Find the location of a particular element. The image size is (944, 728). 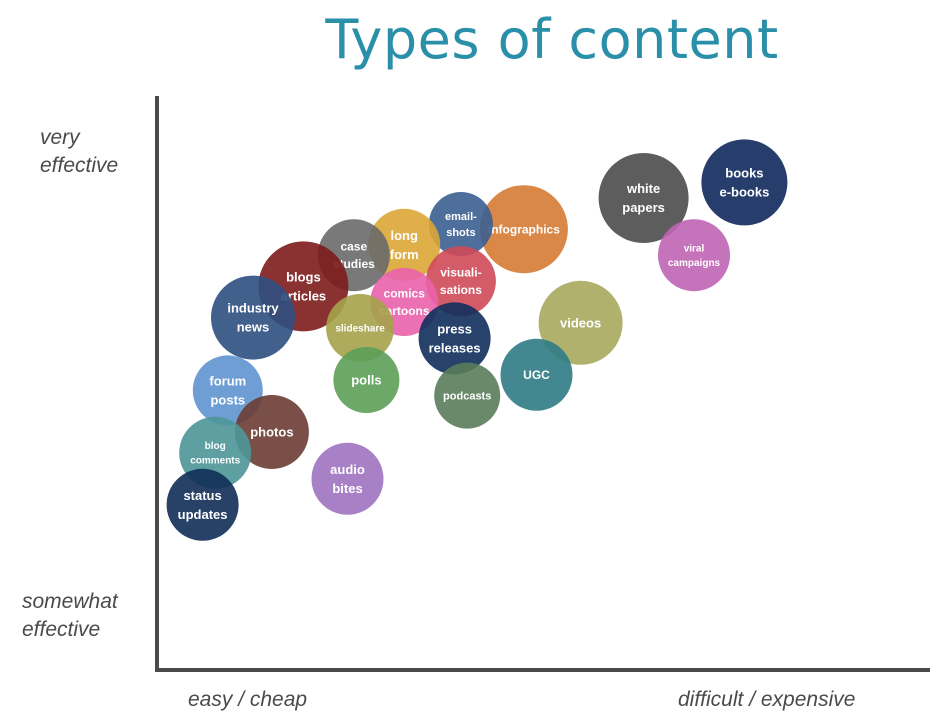

bubble-label: UGC is located at coordinates (536, 375).